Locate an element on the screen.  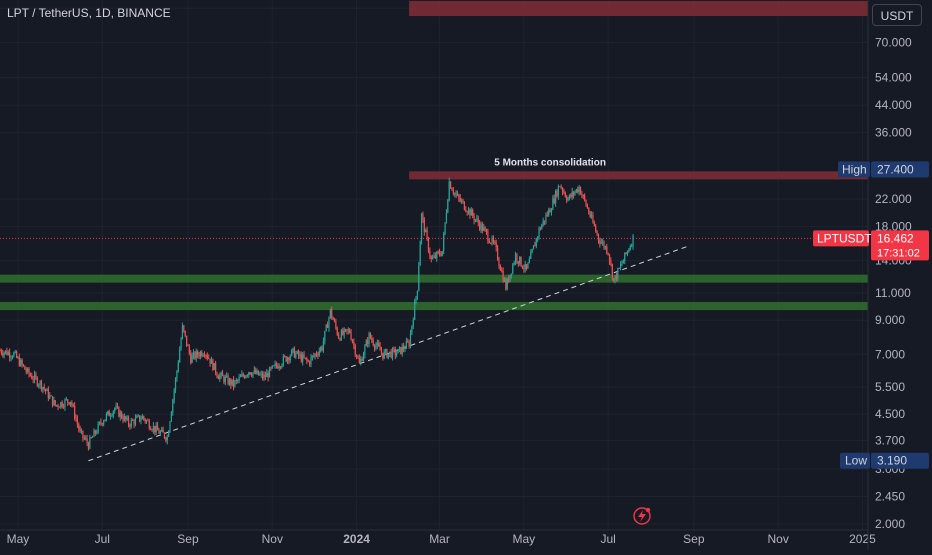
lightning-icon is located at coordinates (642, 516).